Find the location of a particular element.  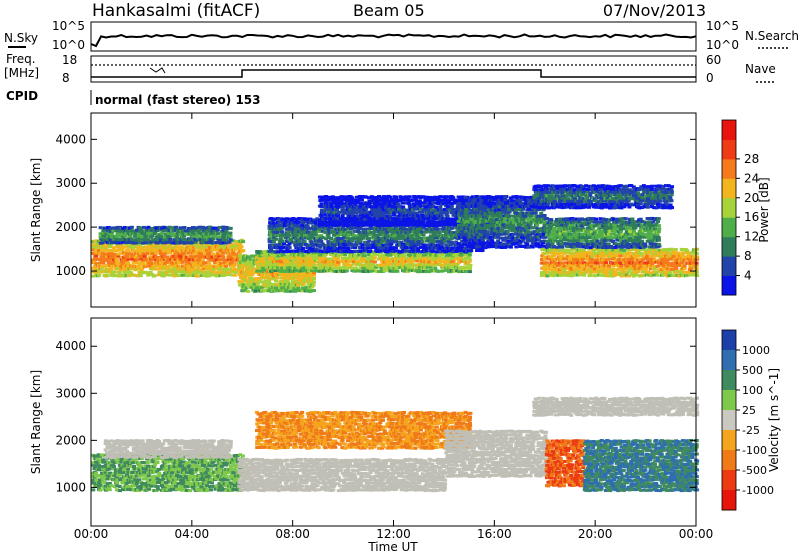

noise-right-label: N.Search is located at coordinates (772, 36).